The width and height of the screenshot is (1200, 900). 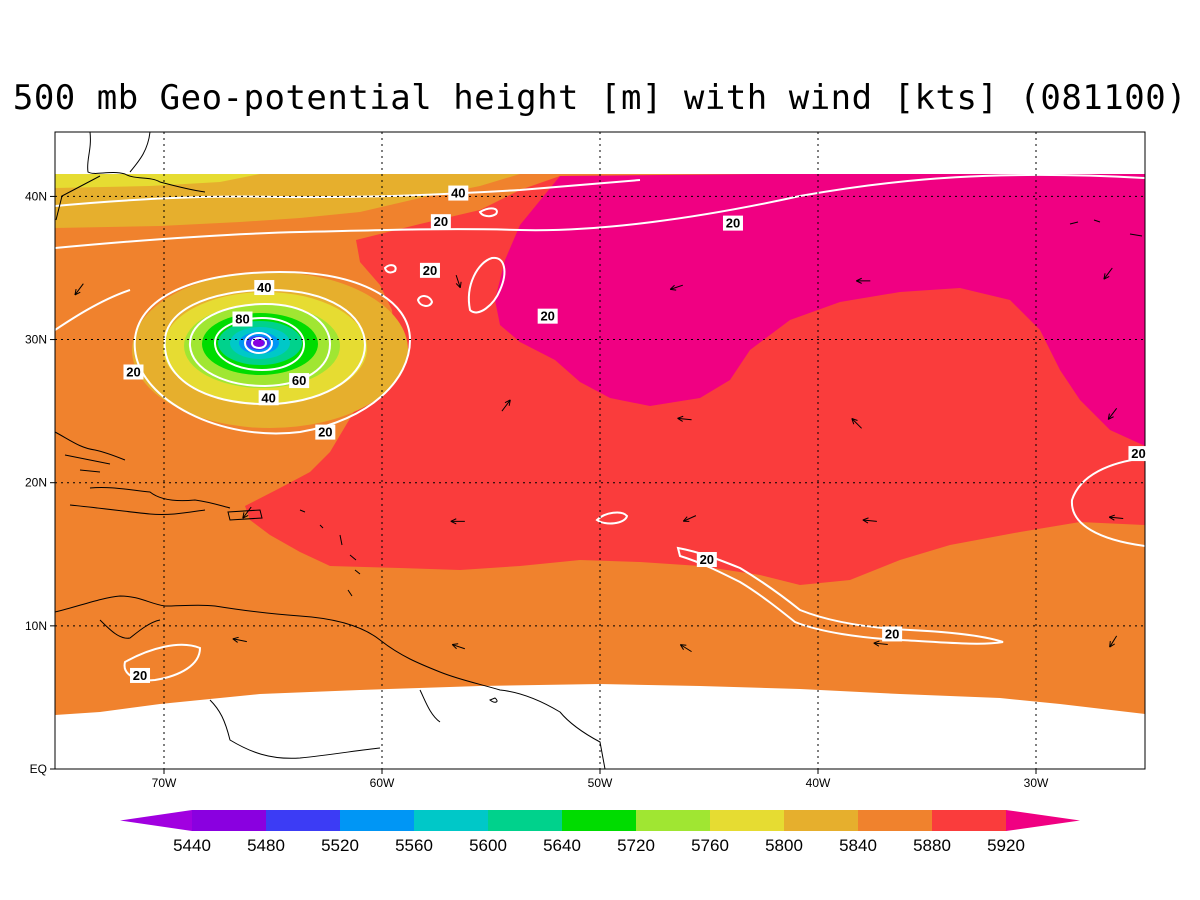 What do you see at coordinates (1036, 783) in the screenshot?
I see `x-tick-label-4: 30W` at bounding box center [1036, 783].